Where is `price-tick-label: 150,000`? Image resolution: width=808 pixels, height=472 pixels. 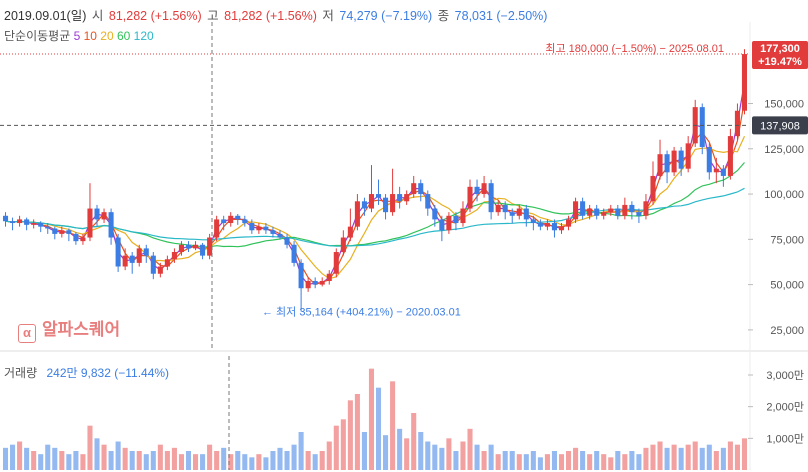 price-tick-label: 150,000 is located at coordinates (784, 105).